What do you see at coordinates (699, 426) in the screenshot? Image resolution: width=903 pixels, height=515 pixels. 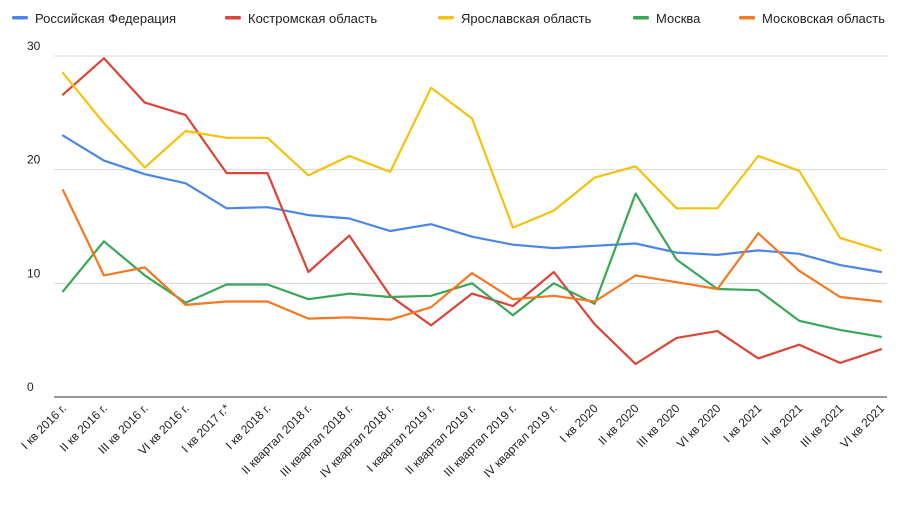 I see `x-tick-label: VI кв 2020` at bounding box center [699, 426].